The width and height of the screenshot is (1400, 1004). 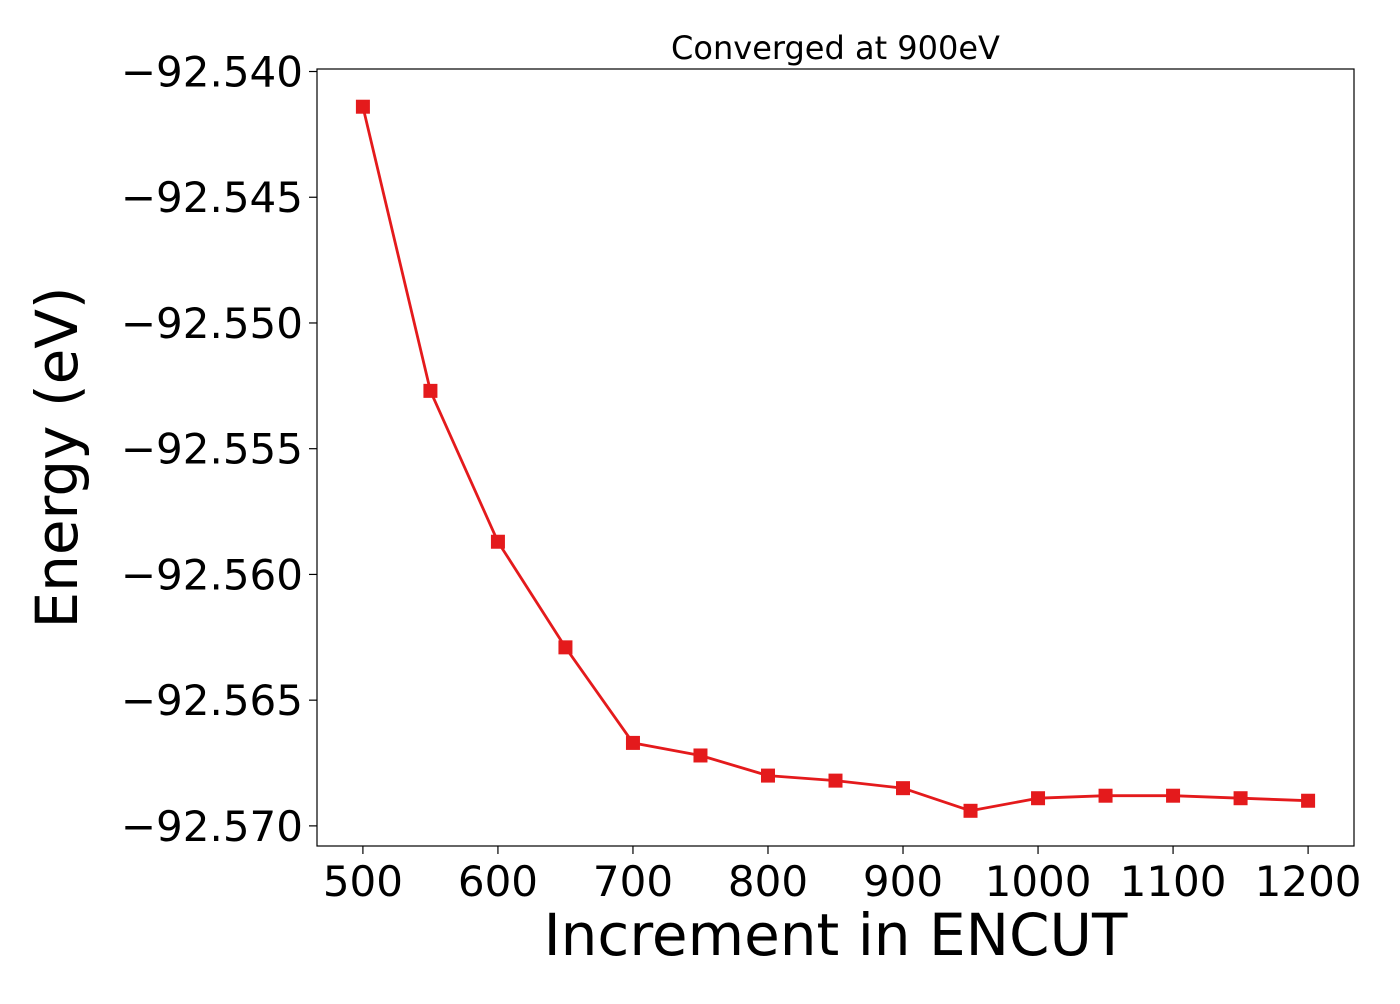 What do you see at coordinates (212, 449) in the screenshot?
I see `y-tick-label: −92.555` at bounding box center [212, 449].